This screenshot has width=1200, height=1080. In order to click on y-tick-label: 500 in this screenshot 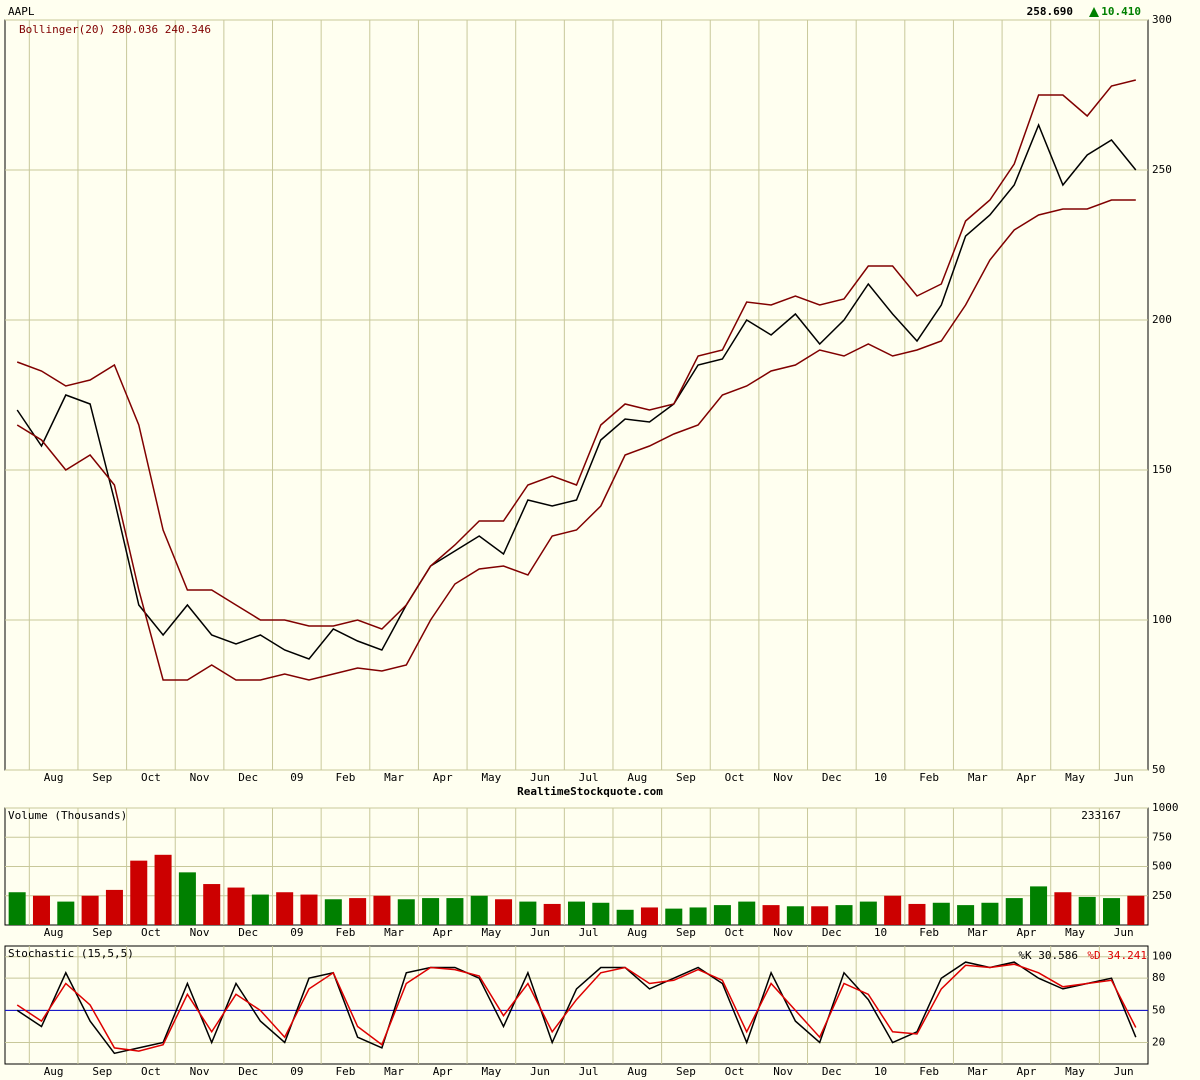, I will do `click(1162, 866)`.